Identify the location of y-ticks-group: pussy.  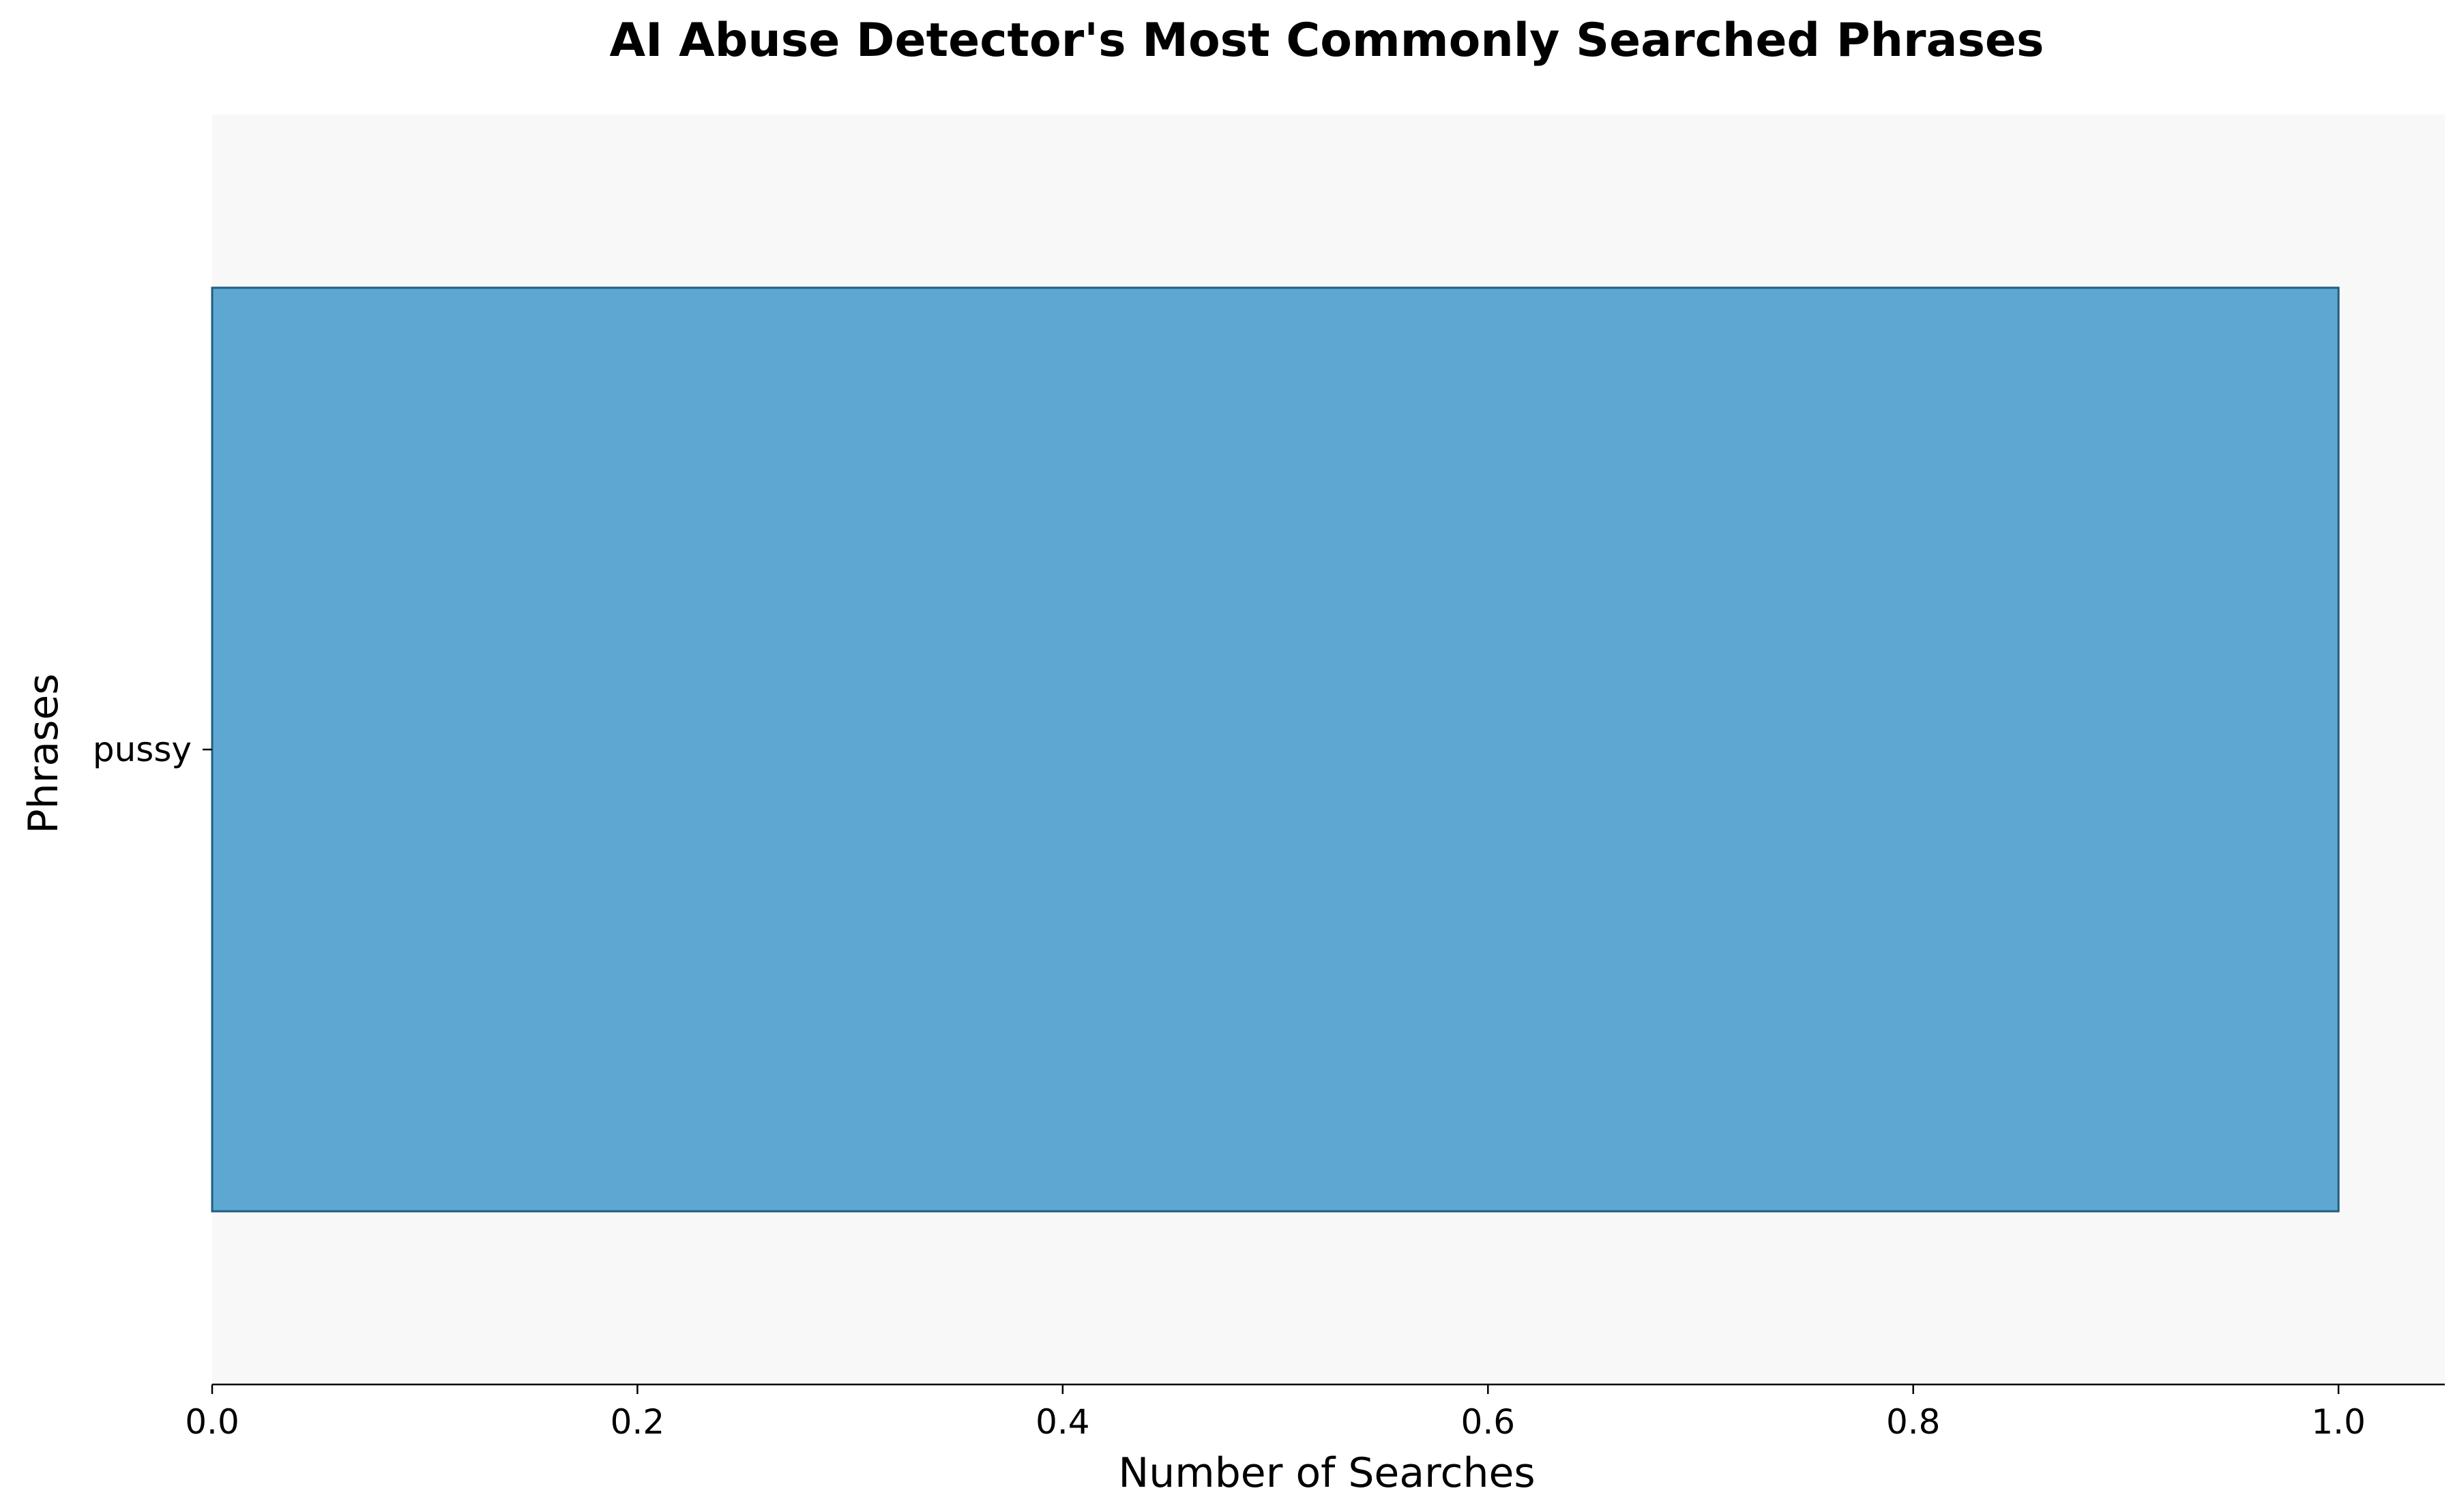
(152, 749).